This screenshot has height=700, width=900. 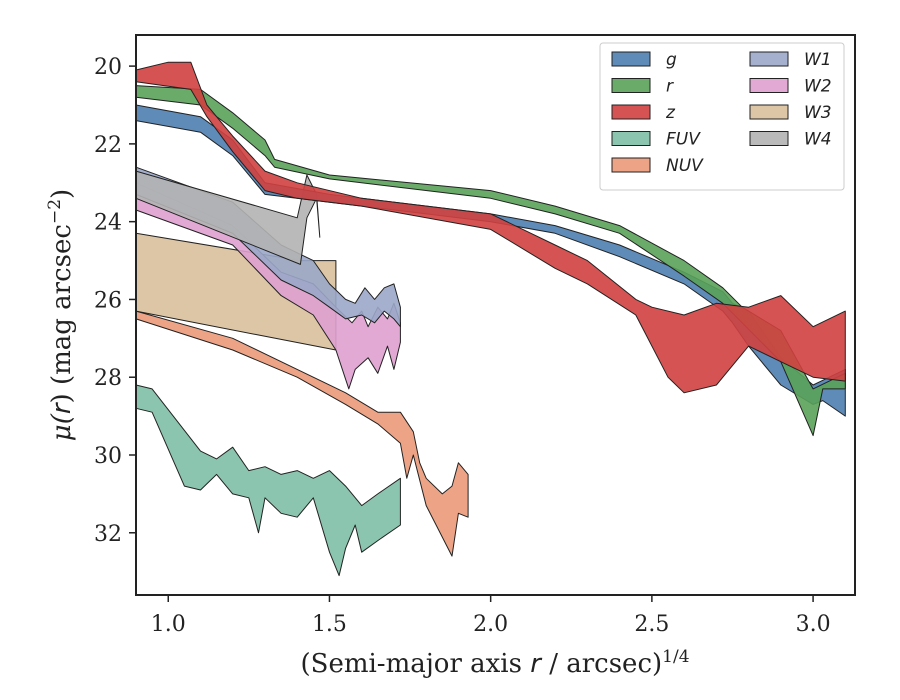 I want to click on x-tick-label: 2.5, so click(x=651, y=624).